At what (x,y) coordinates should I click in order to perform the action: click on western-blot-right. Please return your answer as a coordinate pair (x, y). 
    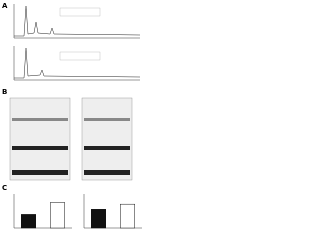
    Looking at the image, I should click on (107, 139).